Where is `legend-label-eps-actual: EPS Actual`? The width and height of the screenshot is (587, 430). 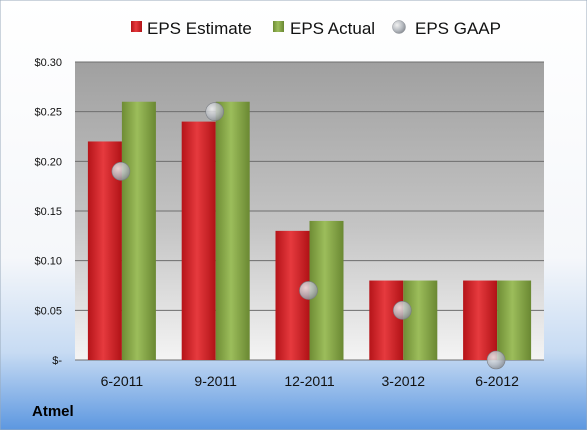
legend-label-eps-actual: EPS Actual is located at coordinates (332, 28).